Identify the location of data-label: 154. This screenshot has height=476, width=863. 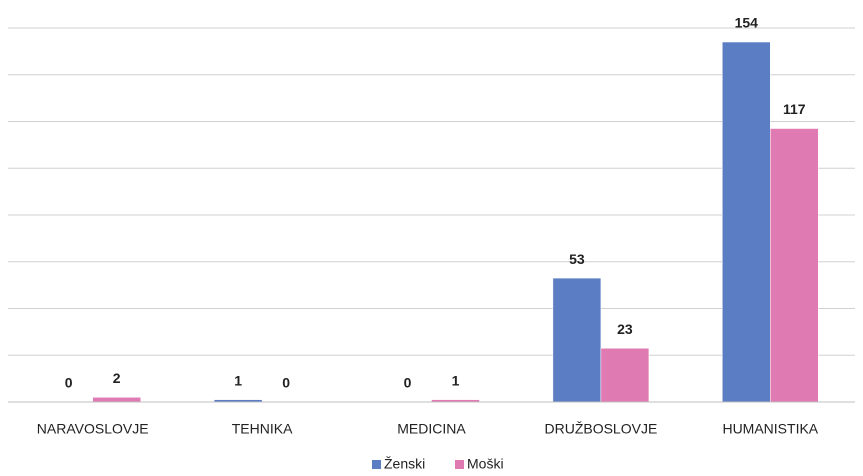
(747, 23).